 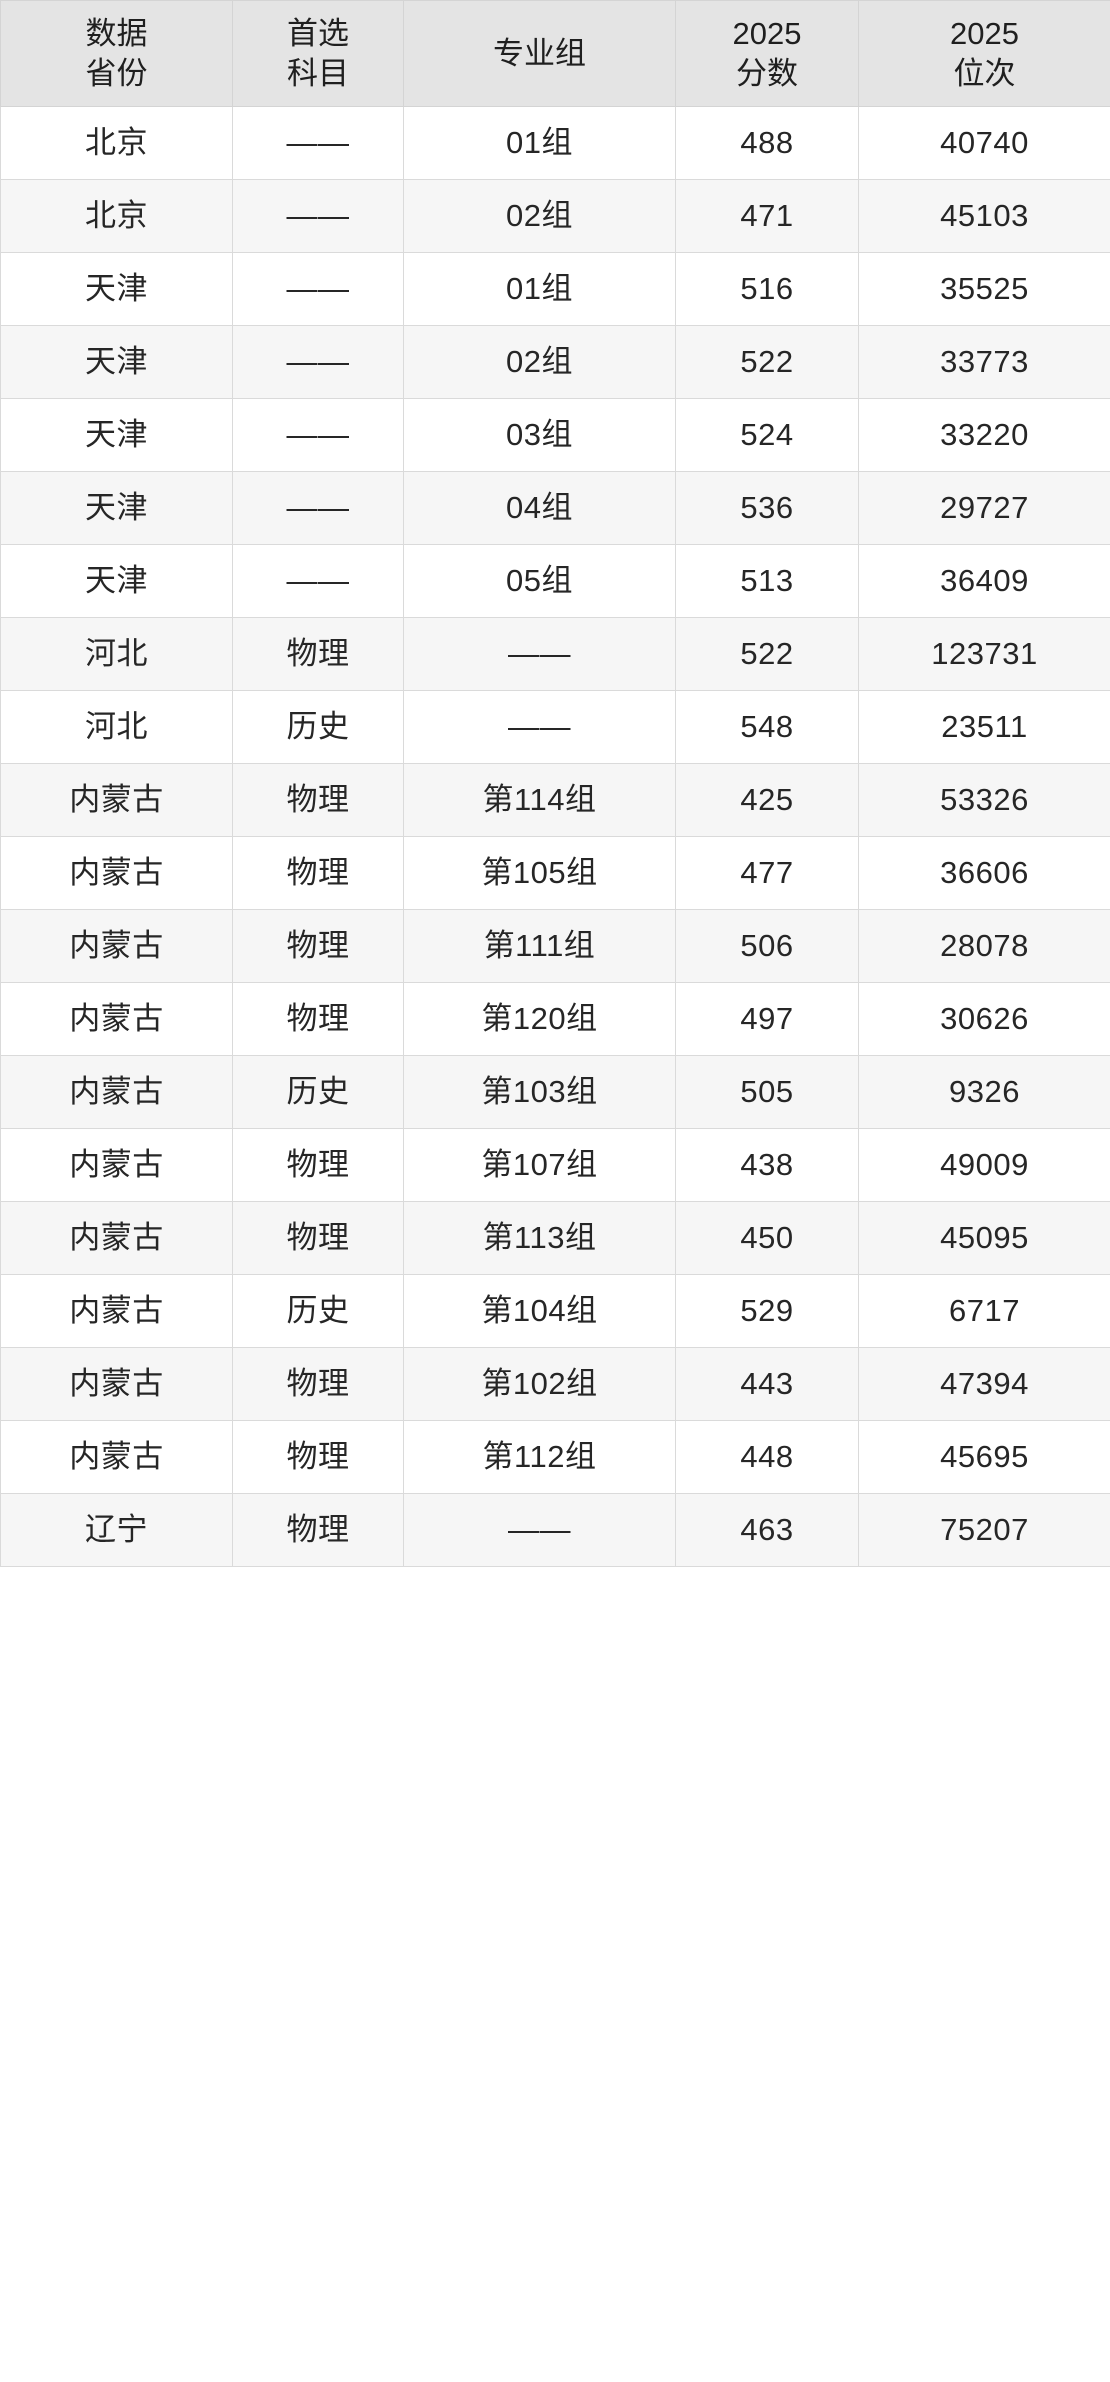 I want to click on cell-score: 450, so click(x=767, y=1238).